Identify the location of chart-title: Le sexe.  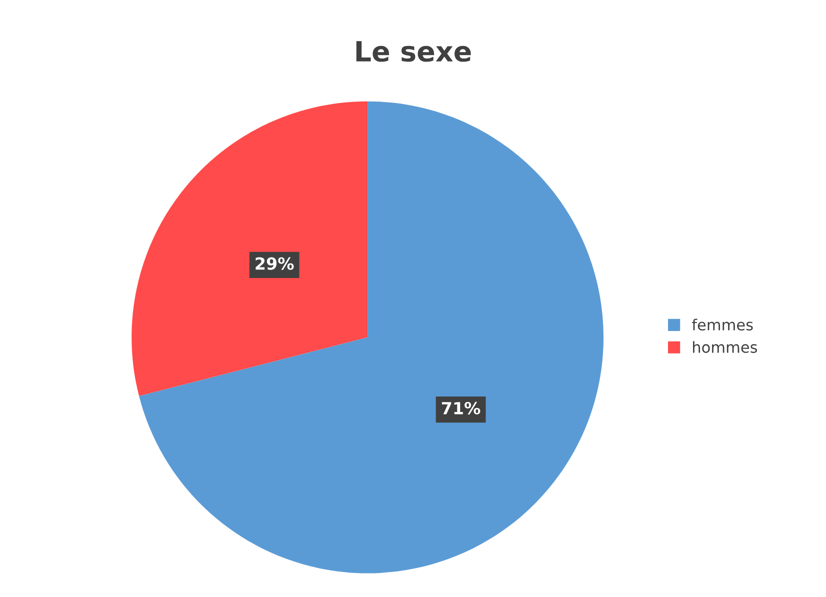
(413, 51).